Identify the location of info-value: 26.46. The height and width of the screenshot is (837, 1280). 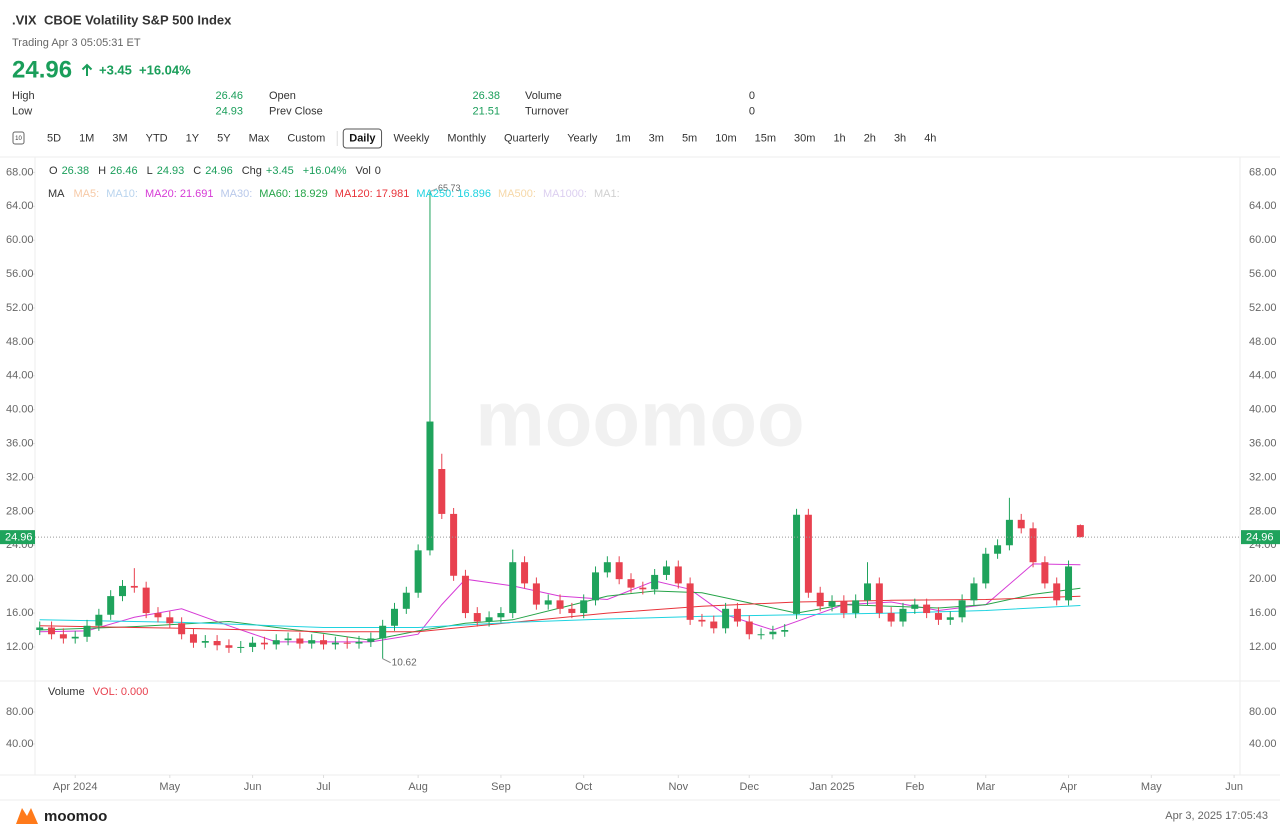
(124, 171).